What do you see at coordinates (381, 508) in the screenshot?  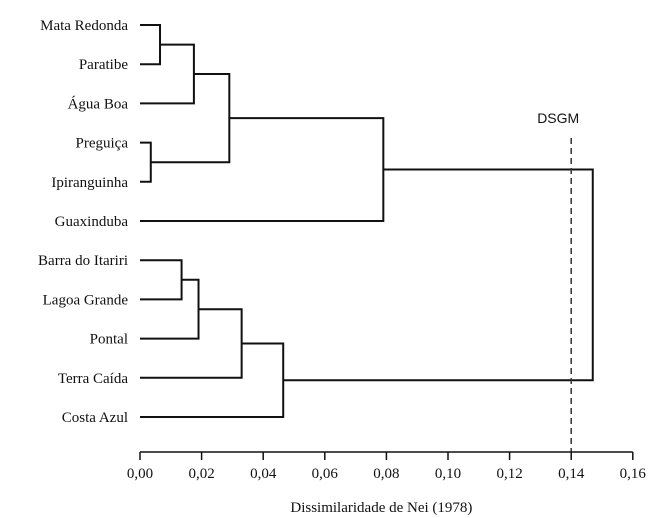 I see `x-axis-title: Dissimilaridade de Nei (1978)` at bounding box center [381, 508].